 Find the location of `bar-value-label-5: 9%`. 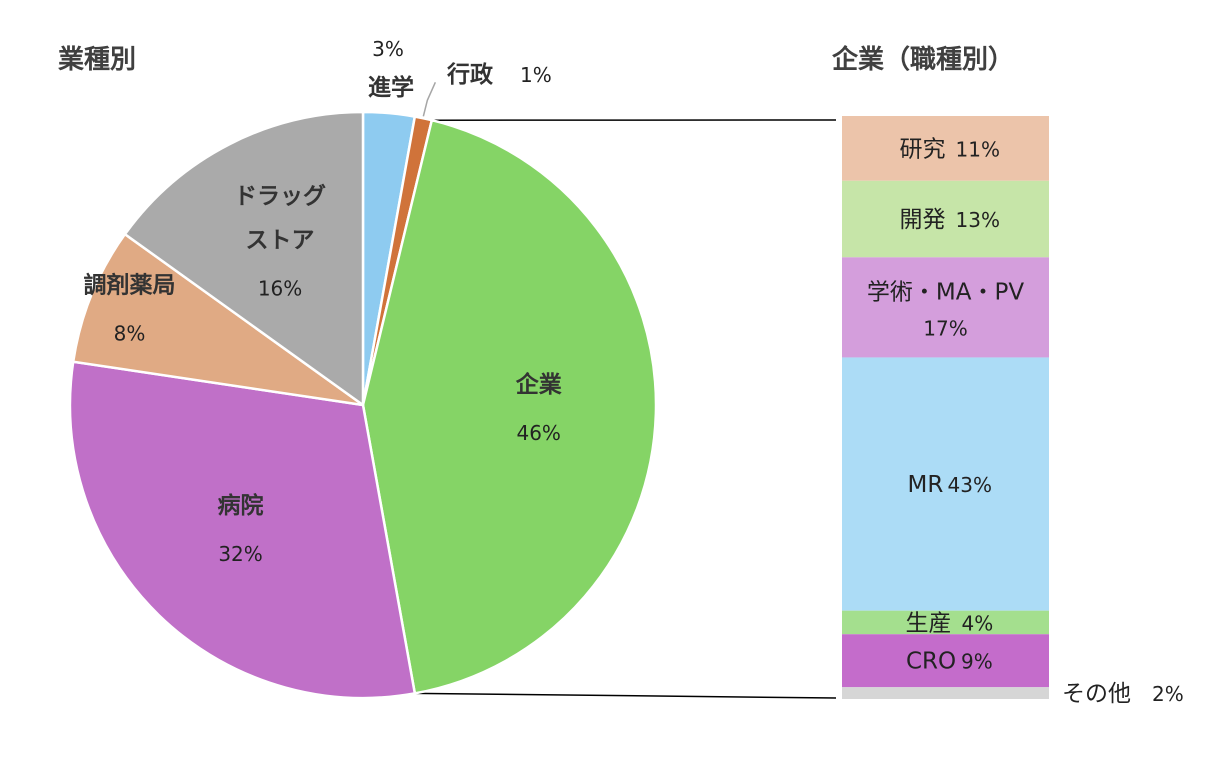

bar-value-label-5: 9% is located at coordinates (977, 662).